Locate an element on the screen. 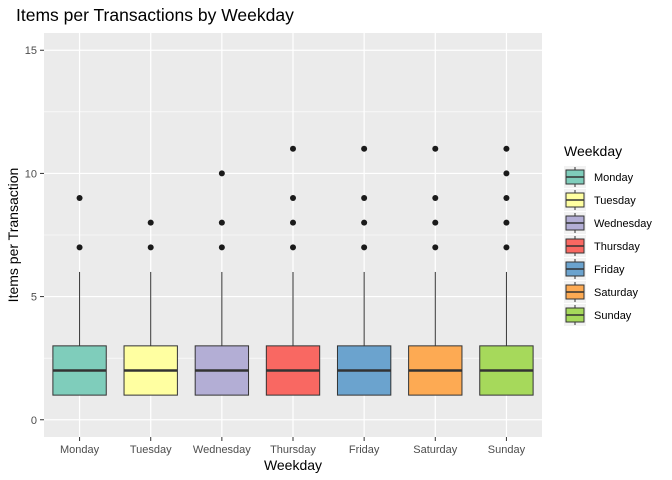 The image size is (672, 480). legend-item-sunday: Sunday is located at coordinates (598, 315).